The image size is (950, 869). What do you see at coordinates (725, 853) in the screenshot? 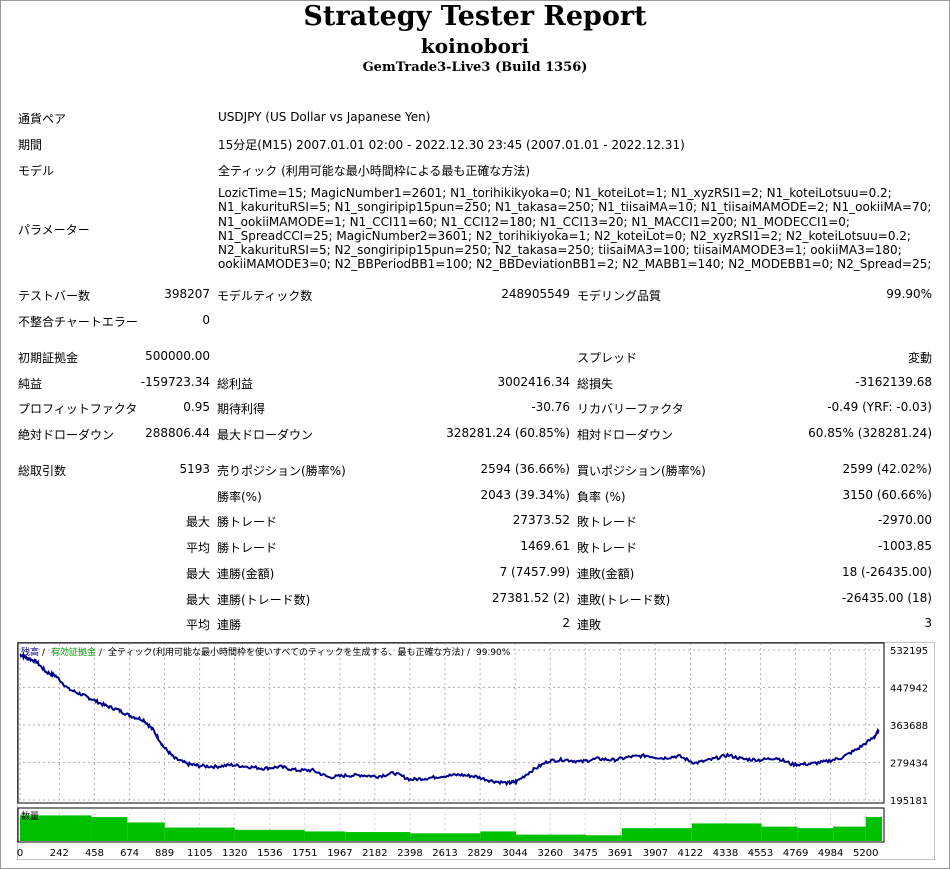
I see `x-tick-label: 4338` at bounding box center [725, 853].